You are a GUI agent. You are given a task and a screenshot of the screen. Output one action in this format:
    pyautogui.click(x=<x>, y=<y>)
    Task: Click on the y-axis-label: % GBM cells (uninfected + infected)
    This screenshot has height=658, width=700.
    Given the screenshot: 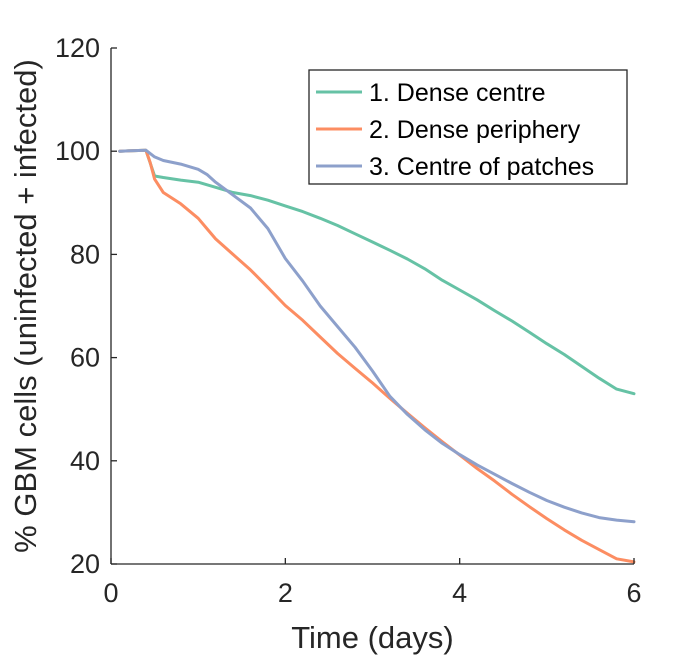 What is the action you would take?
    pyautogui.click(x=25, y=306)
    